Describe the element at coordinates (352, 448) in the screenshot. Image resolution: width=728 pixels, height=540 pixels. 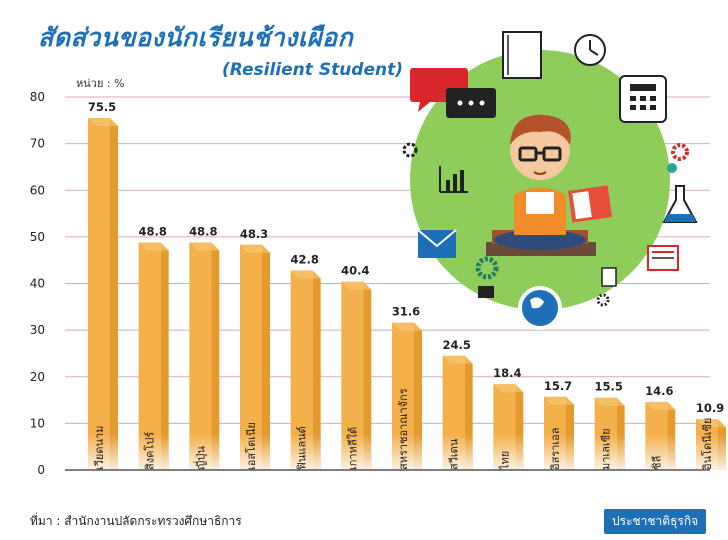
I see `category-label: เกาหลีใต้` at that location.